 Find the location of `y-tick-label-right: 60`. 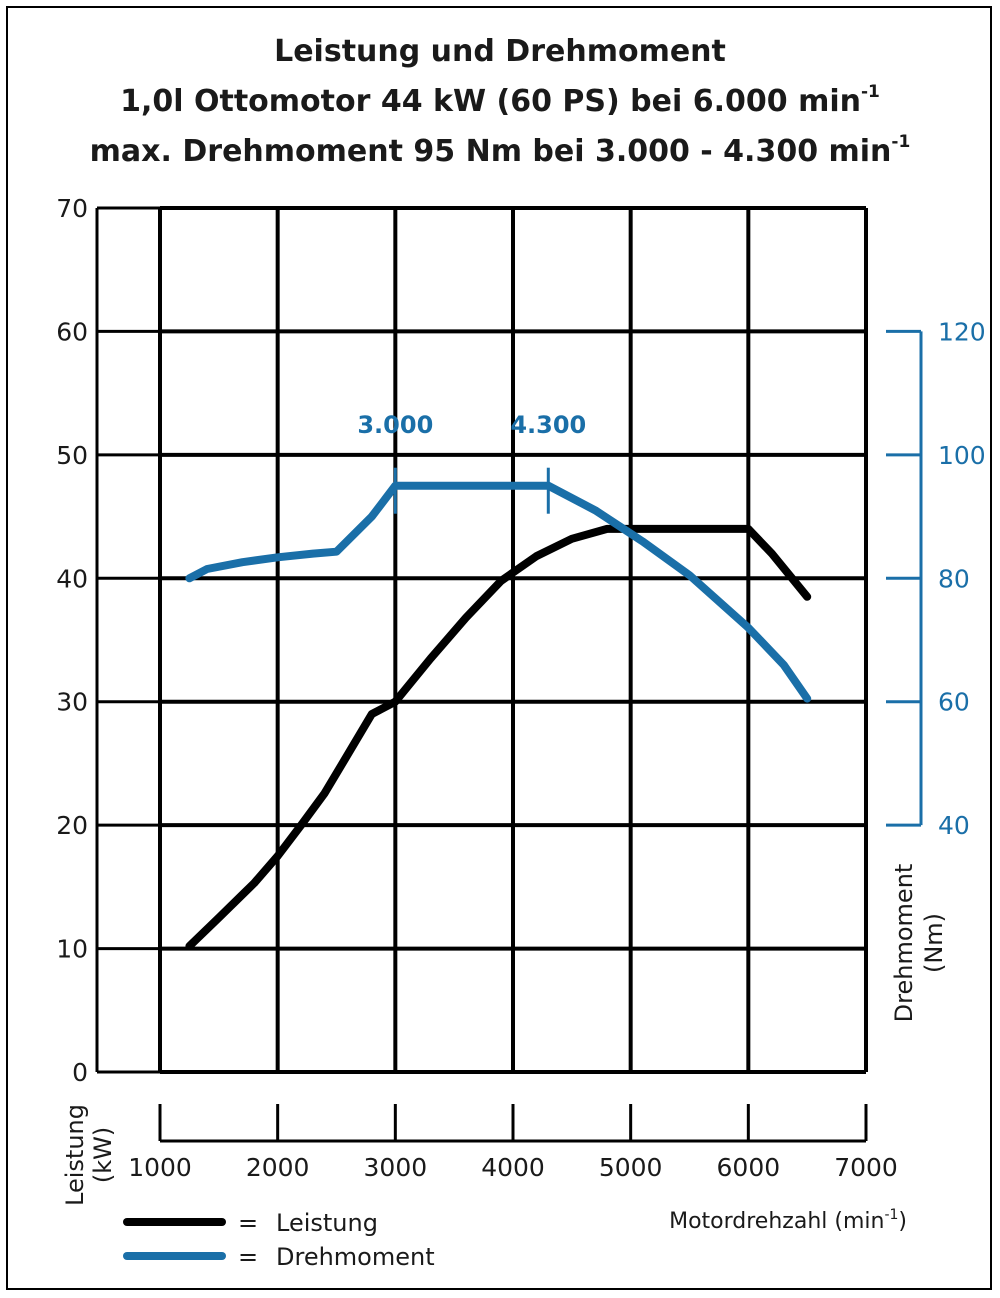

y-tick-label-right: 60 is located at coordinates (954, 702).